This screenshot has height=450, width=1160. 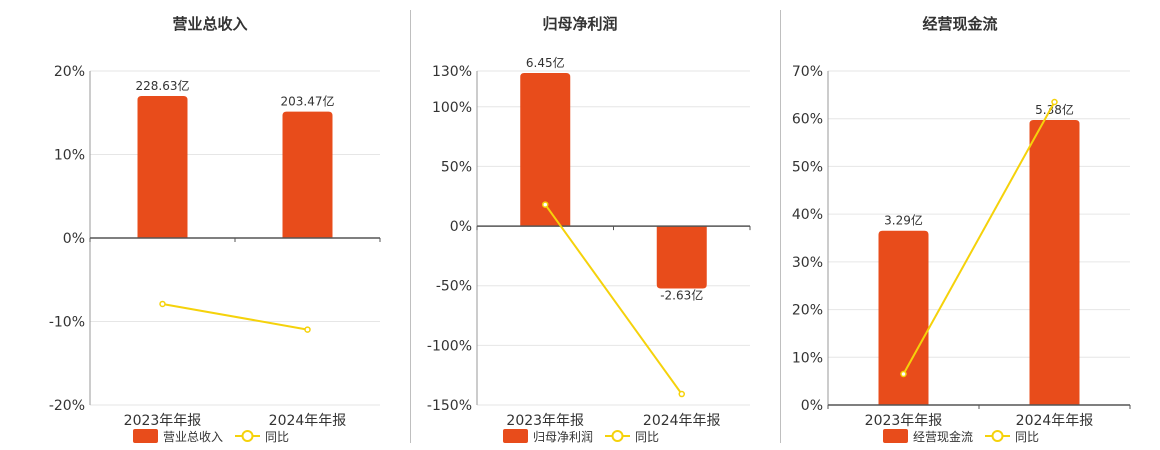 What do you see at coordinates (807, 120) in the screenshot?
I see `y-tick-label: 60%` at bounding box center [807, 120].